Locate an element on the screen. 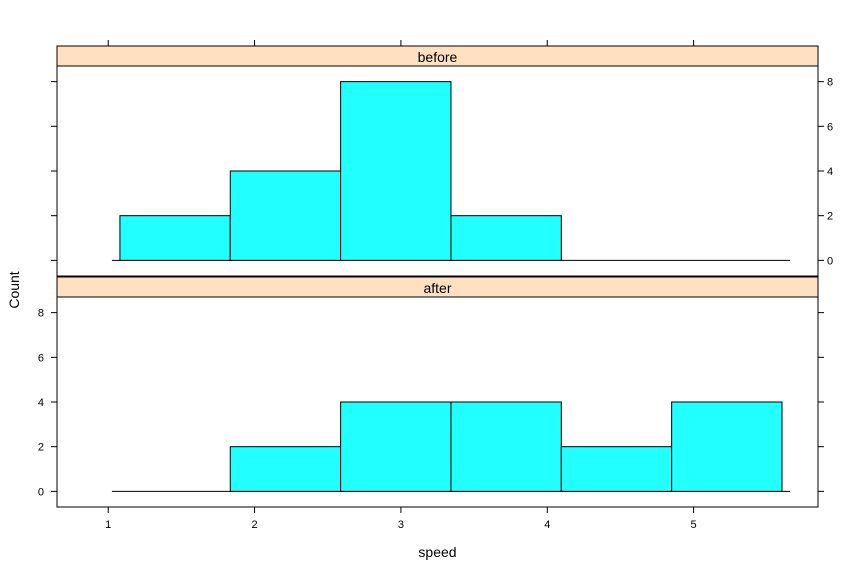 This screenshot has width=864, height=576. y-tick-label-left-8: 8 is located at coordinates (41, 314).